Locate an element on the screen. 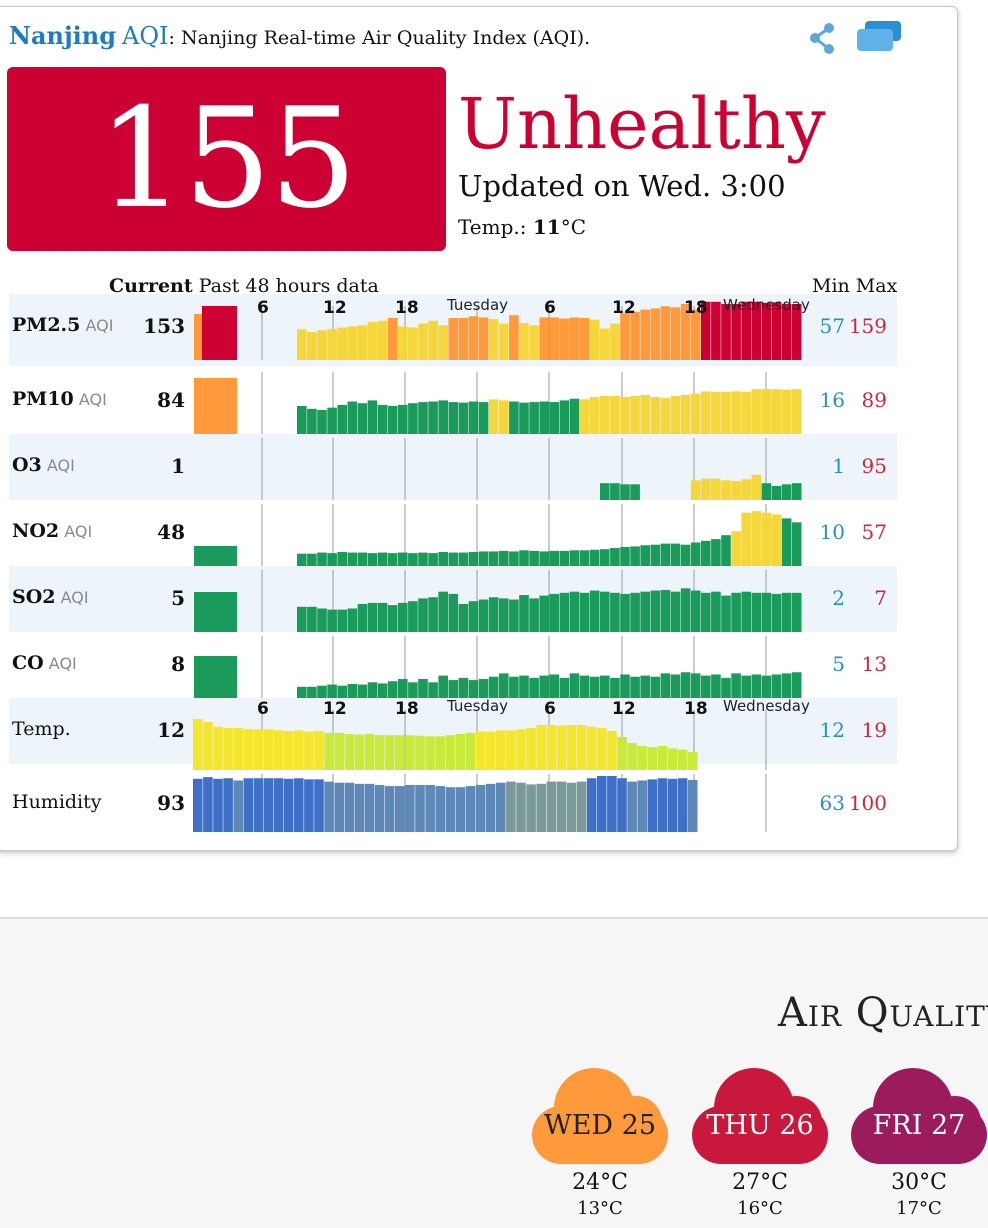 This screenshot has width=988, height=1228. pollutant-row-no2: NO2 AQI 48 10 57 is located at coordinates (453, 533).